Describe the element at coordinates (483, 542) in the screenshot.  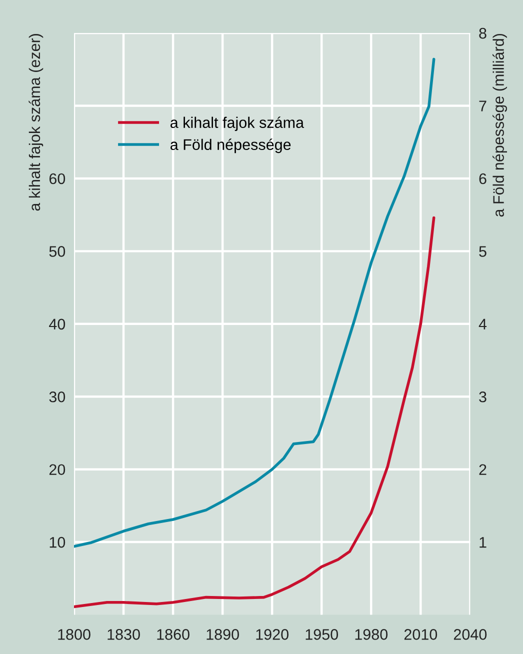
I see `y2-tick-label: 1` at that location.